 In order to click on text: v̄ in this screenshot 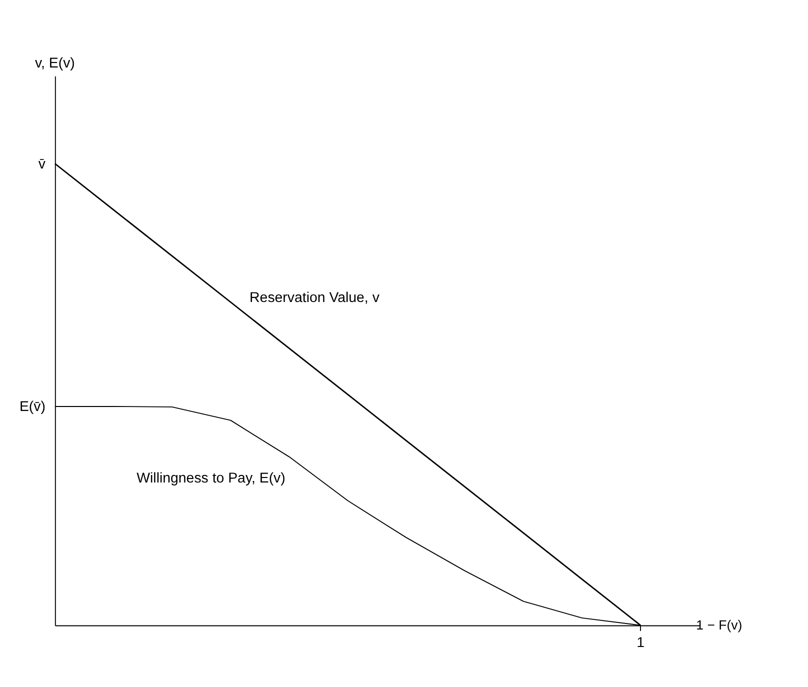, I will do `click(42, 164)`.